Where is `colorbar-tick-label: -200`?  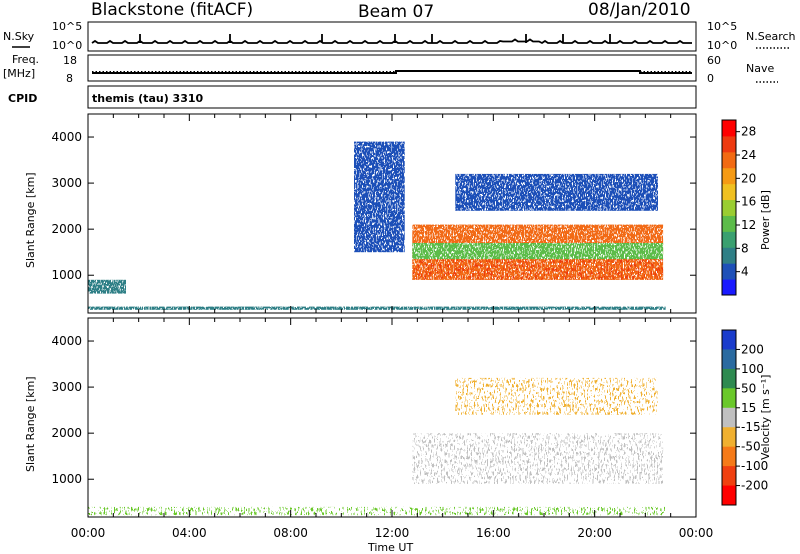
colorbar-tick-label: -200 is located at coordinates (754, 486).